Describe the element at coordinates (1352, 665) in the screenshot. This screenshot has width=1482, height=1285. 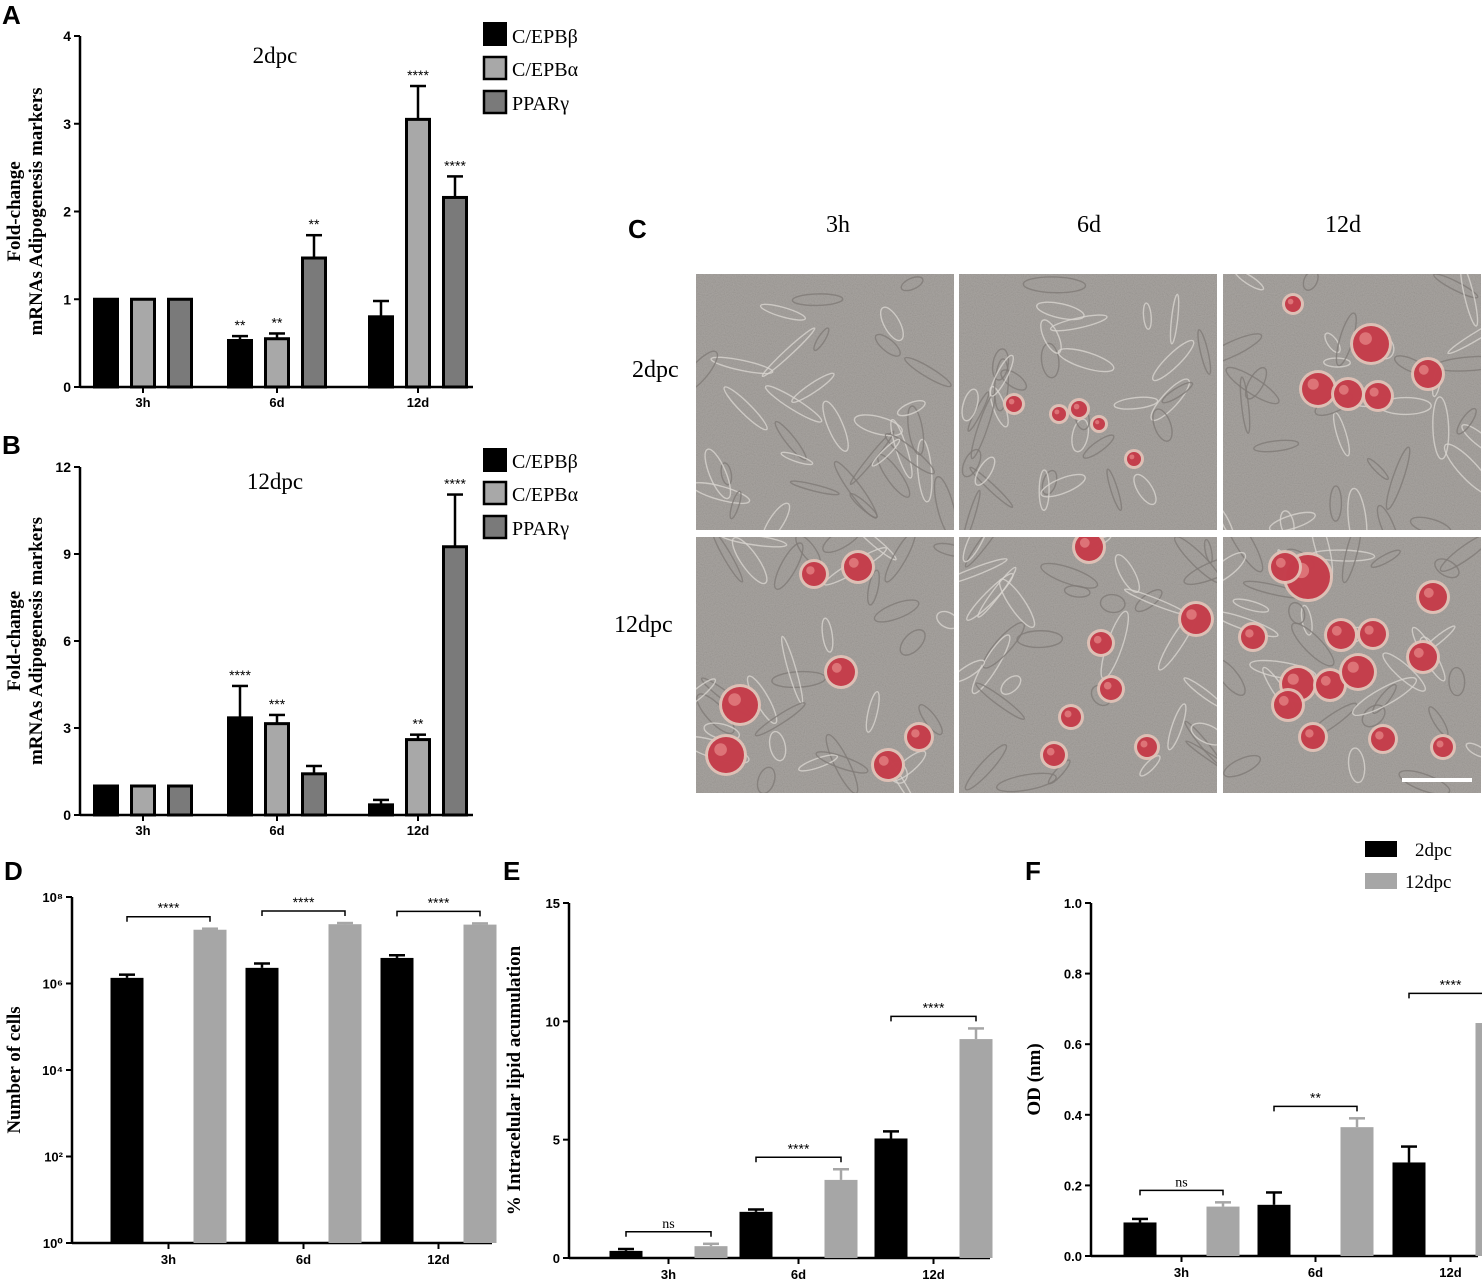
I see `micrograph-tile` at that location.